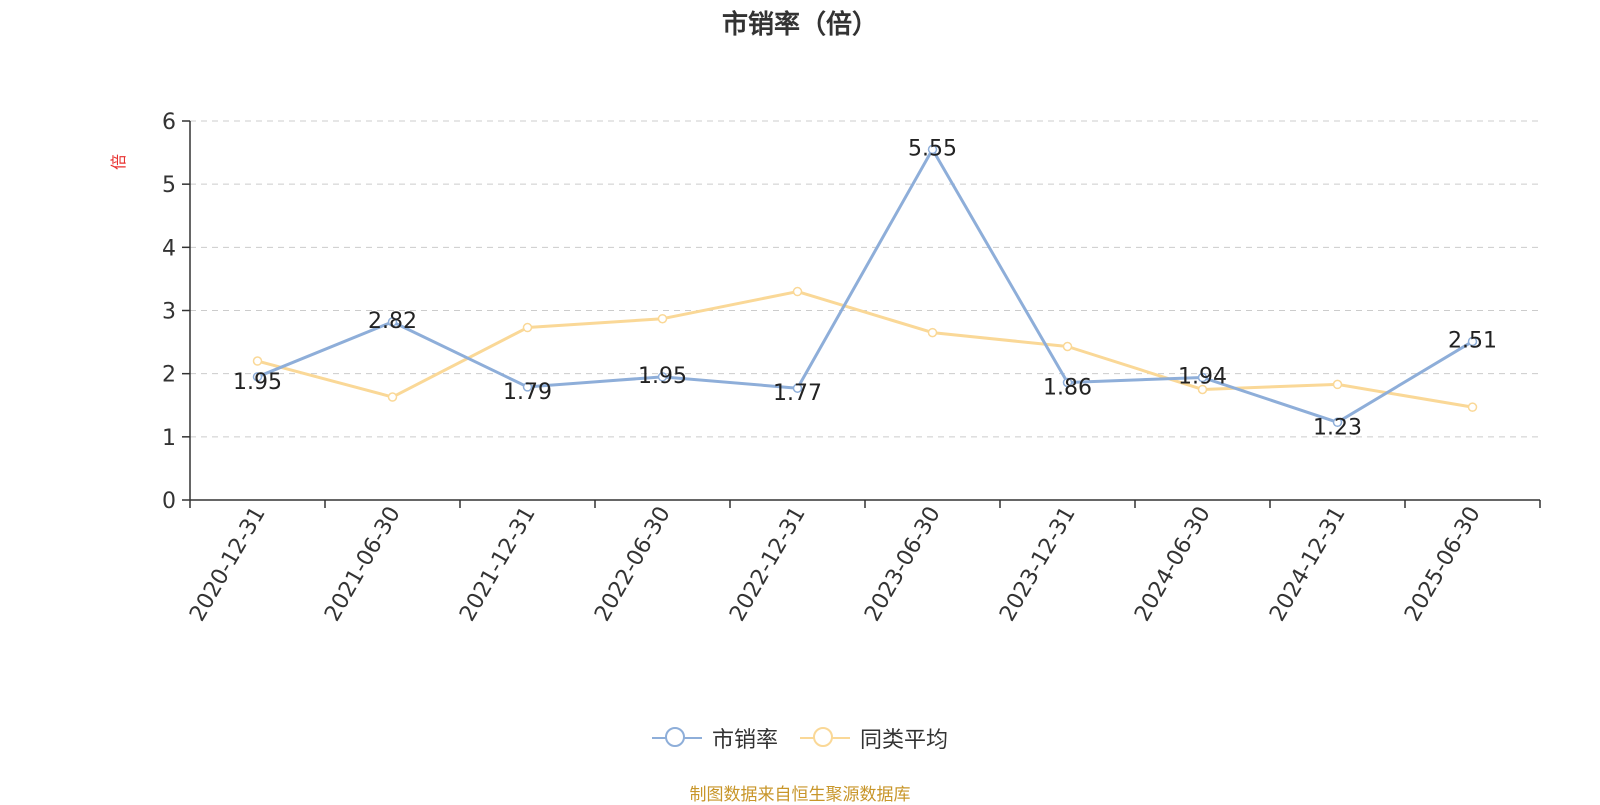 The width and height of the screenshot is (1600, 805). I want to click on data-label: 5.55, so click(932, 148).